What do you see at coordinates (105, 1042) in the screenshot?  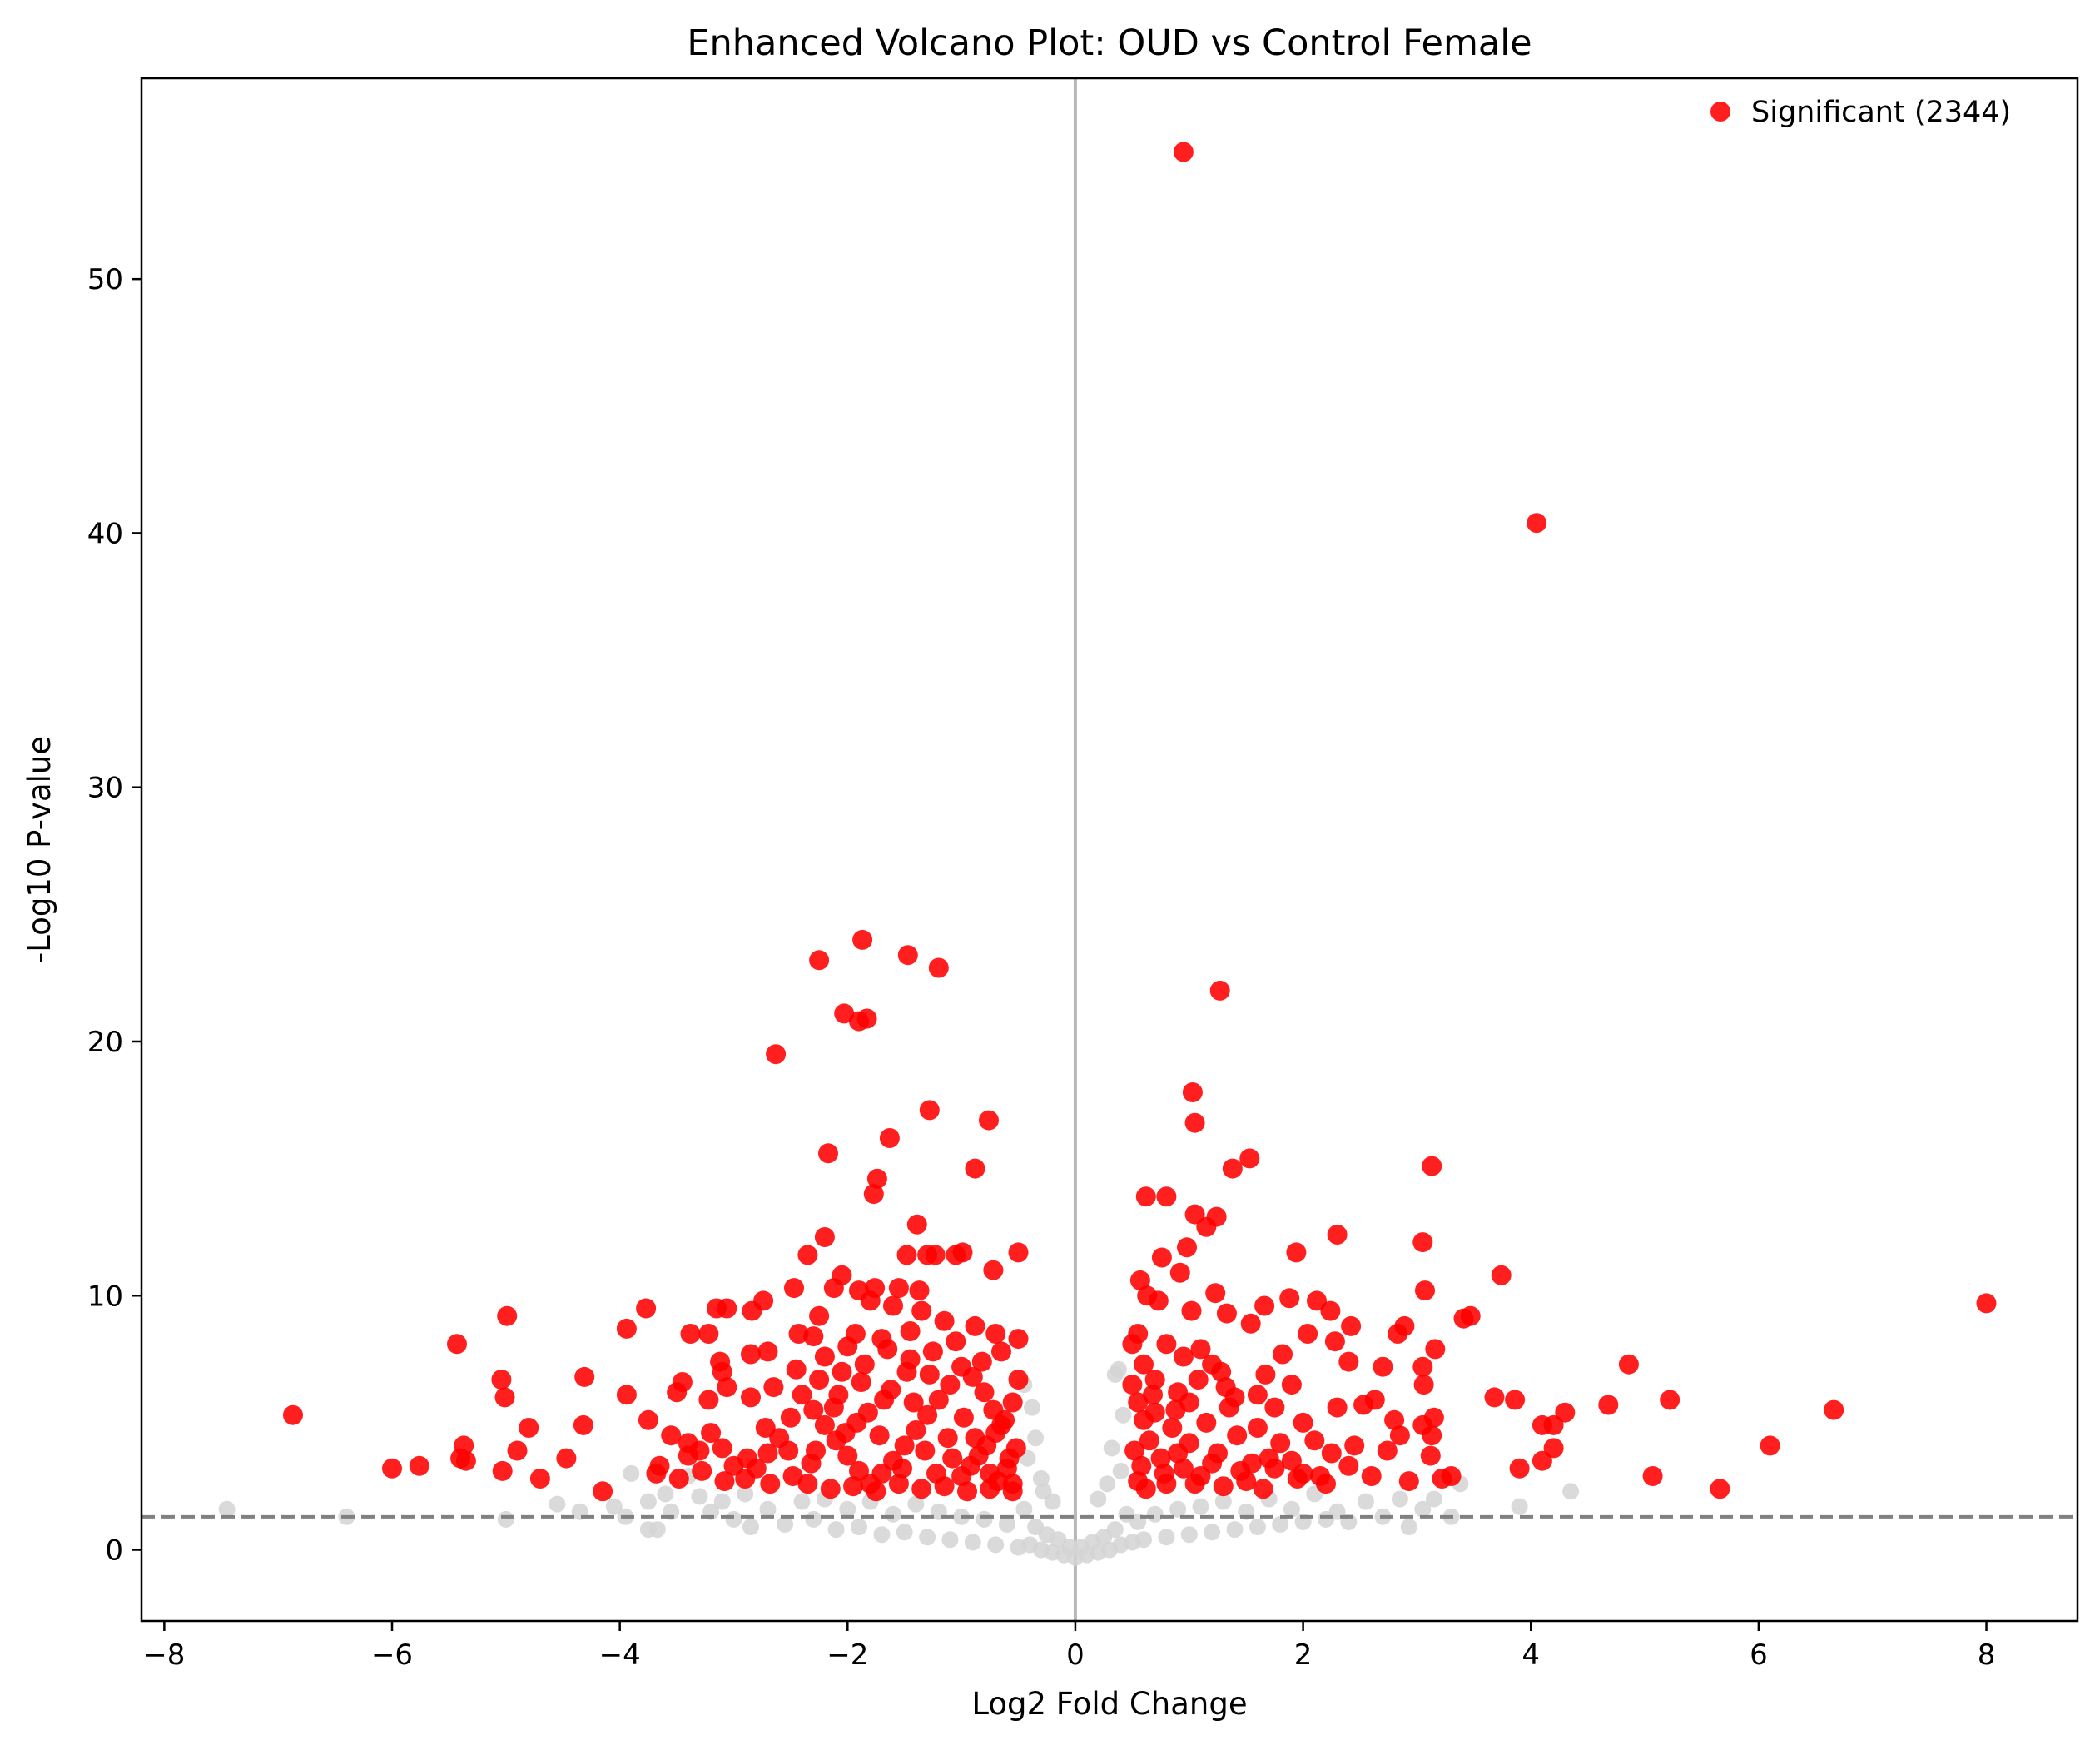 I see `y-tick-label: 20` at bounding box center [105, 1042].